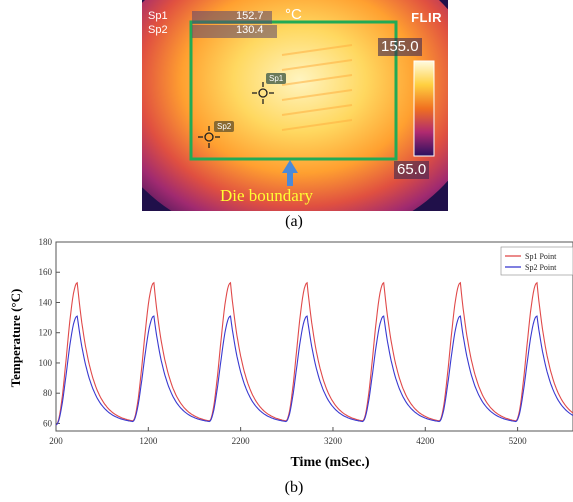  I want to click on caption-b: (b), so click(294, 487).